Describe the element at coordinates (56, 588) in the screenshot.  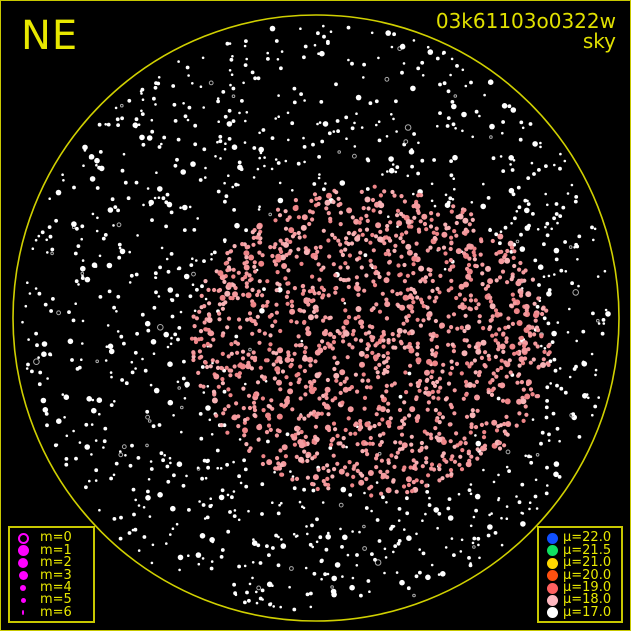
I see `magnitude-label: m=4` at that location.